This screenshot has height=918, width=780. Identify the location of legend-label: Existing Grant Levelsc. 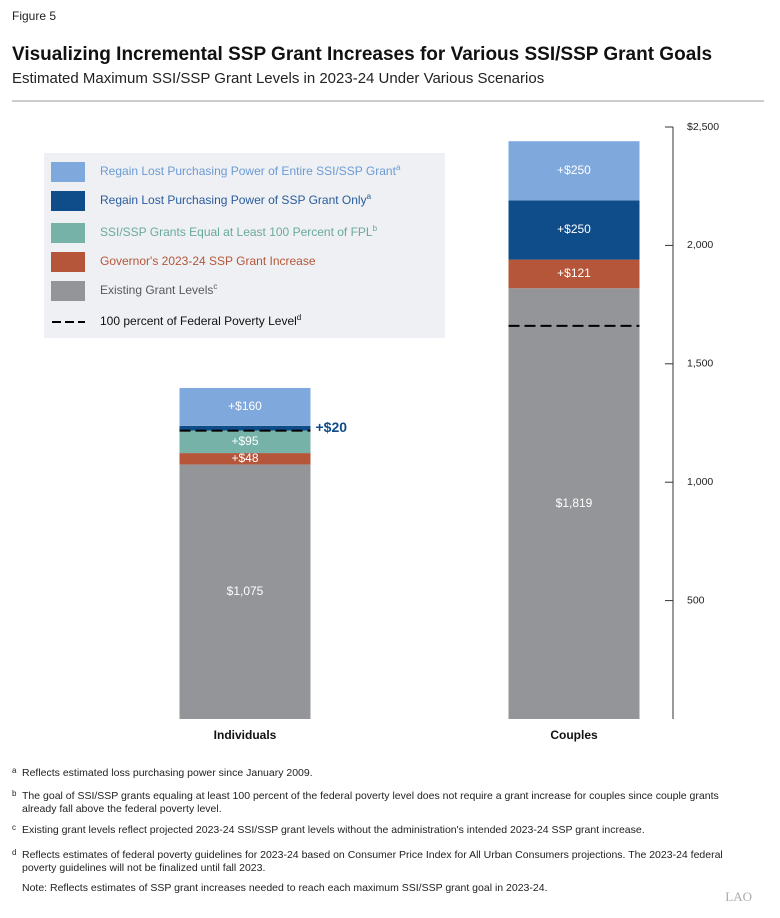
(158, 289).